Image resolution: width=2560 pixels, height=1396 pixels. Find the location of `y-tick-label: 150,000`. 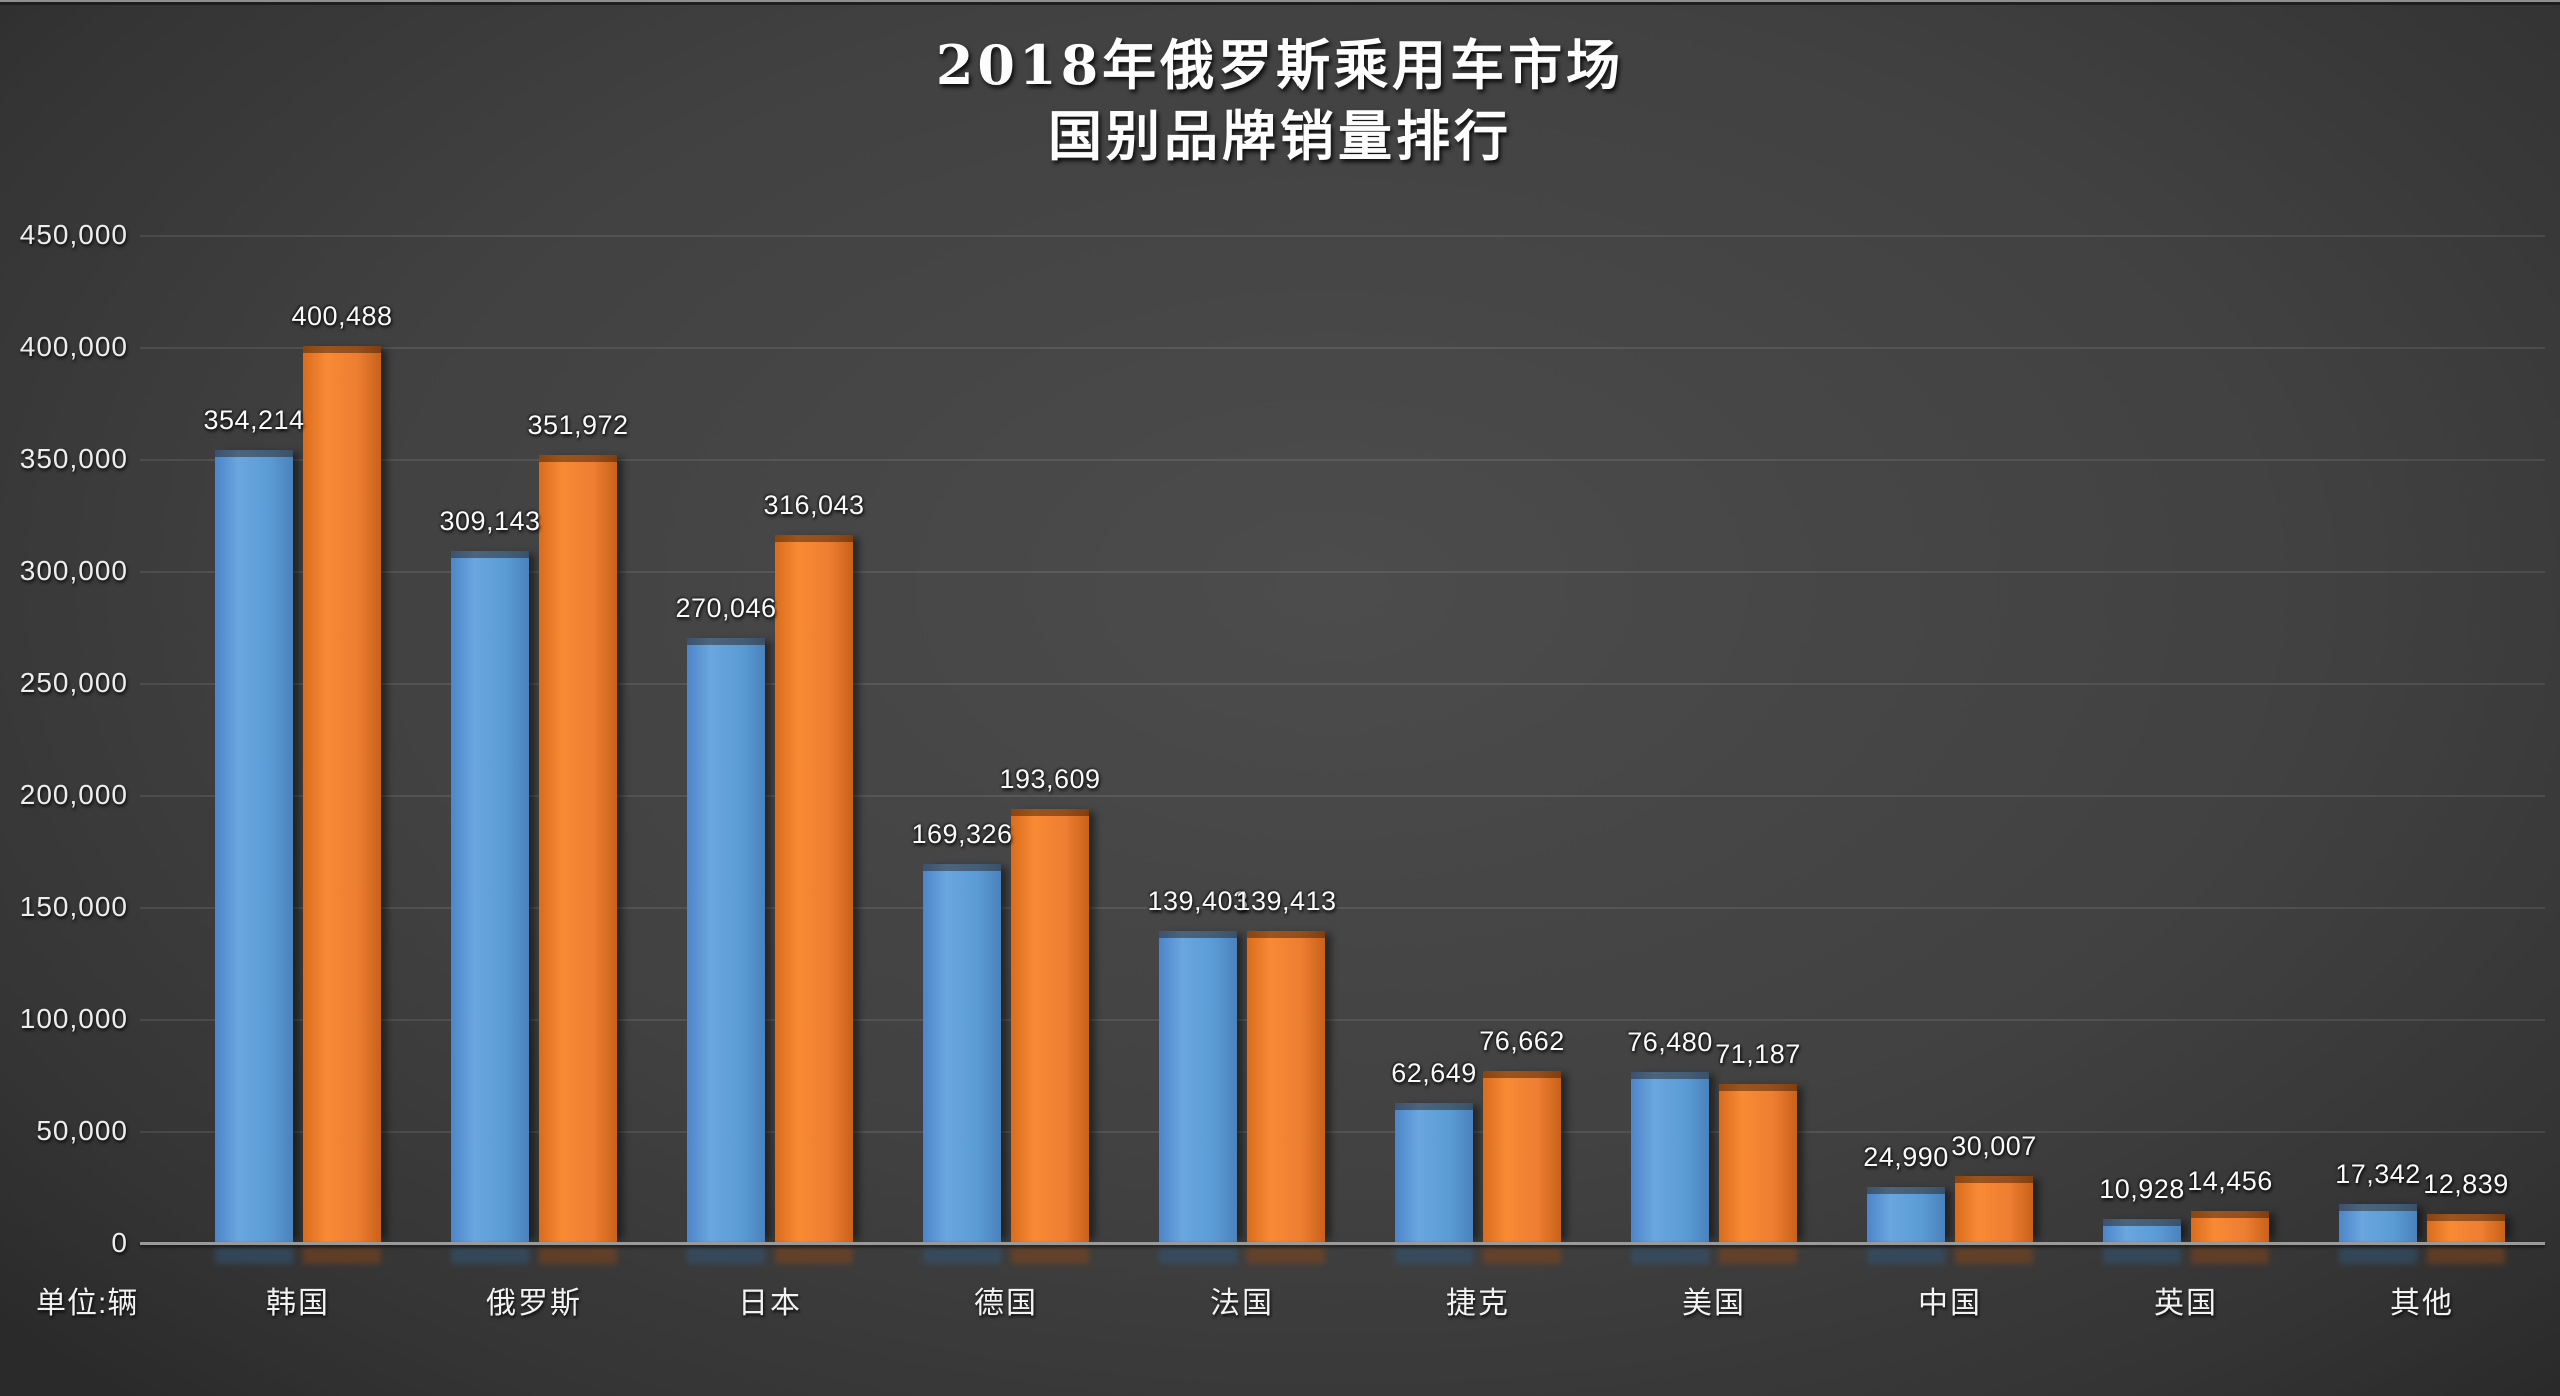

y-tick-label: 150,000 is located at coordinates (73, 906).